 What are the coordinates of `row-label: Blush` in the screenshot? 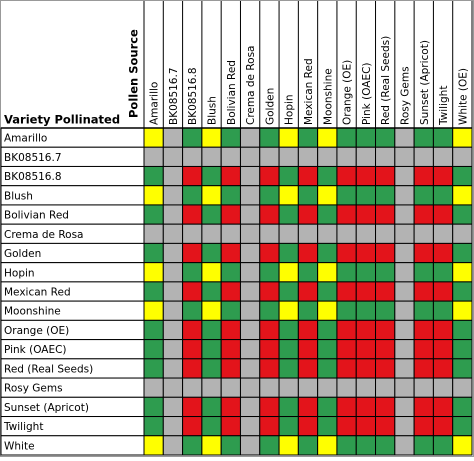 It's located at (18, 196).